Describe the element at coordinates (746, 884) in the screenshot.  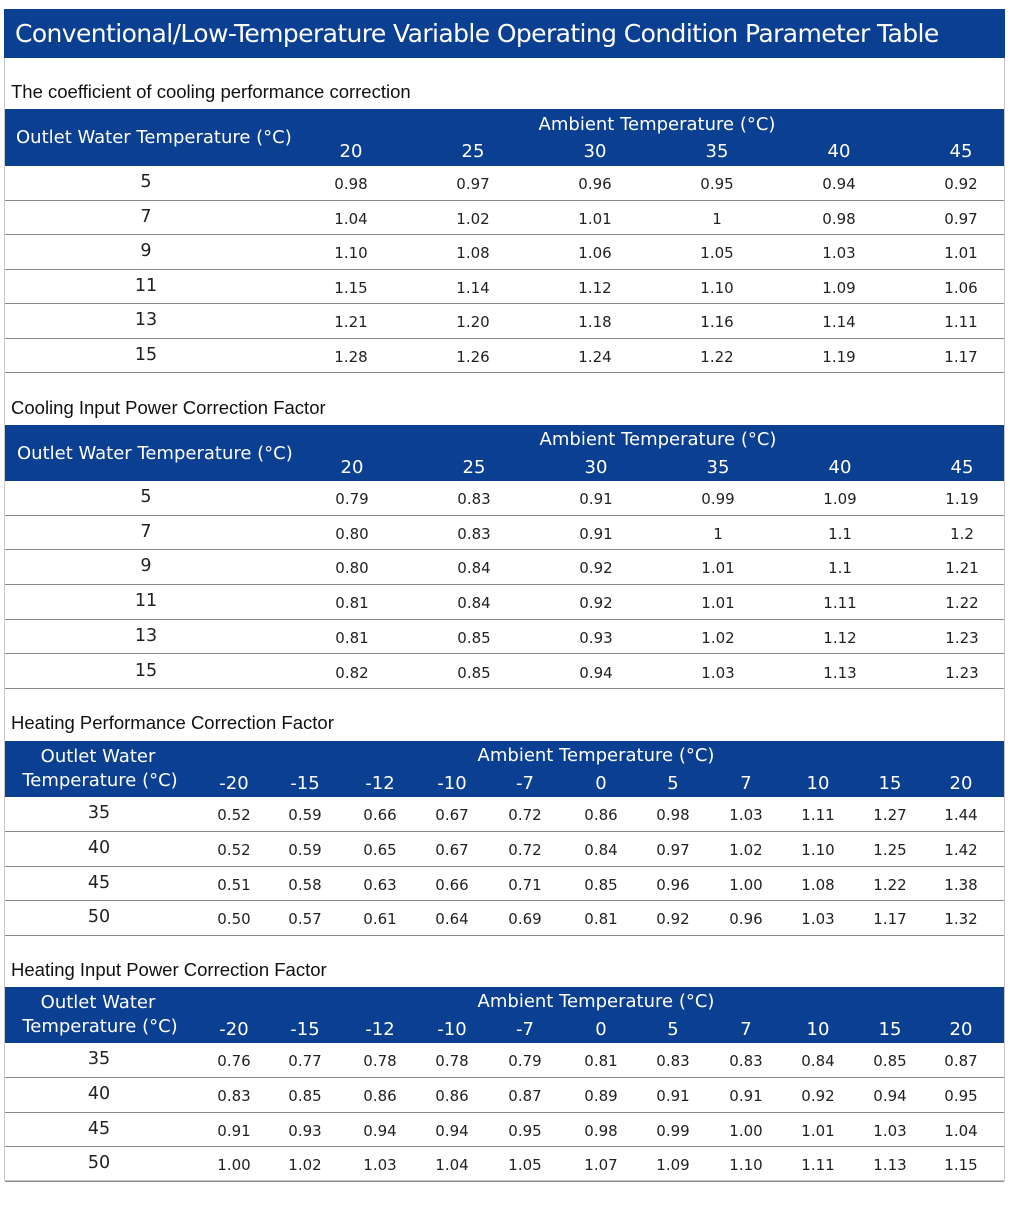
I see `table-cell: 1.00` at that location.